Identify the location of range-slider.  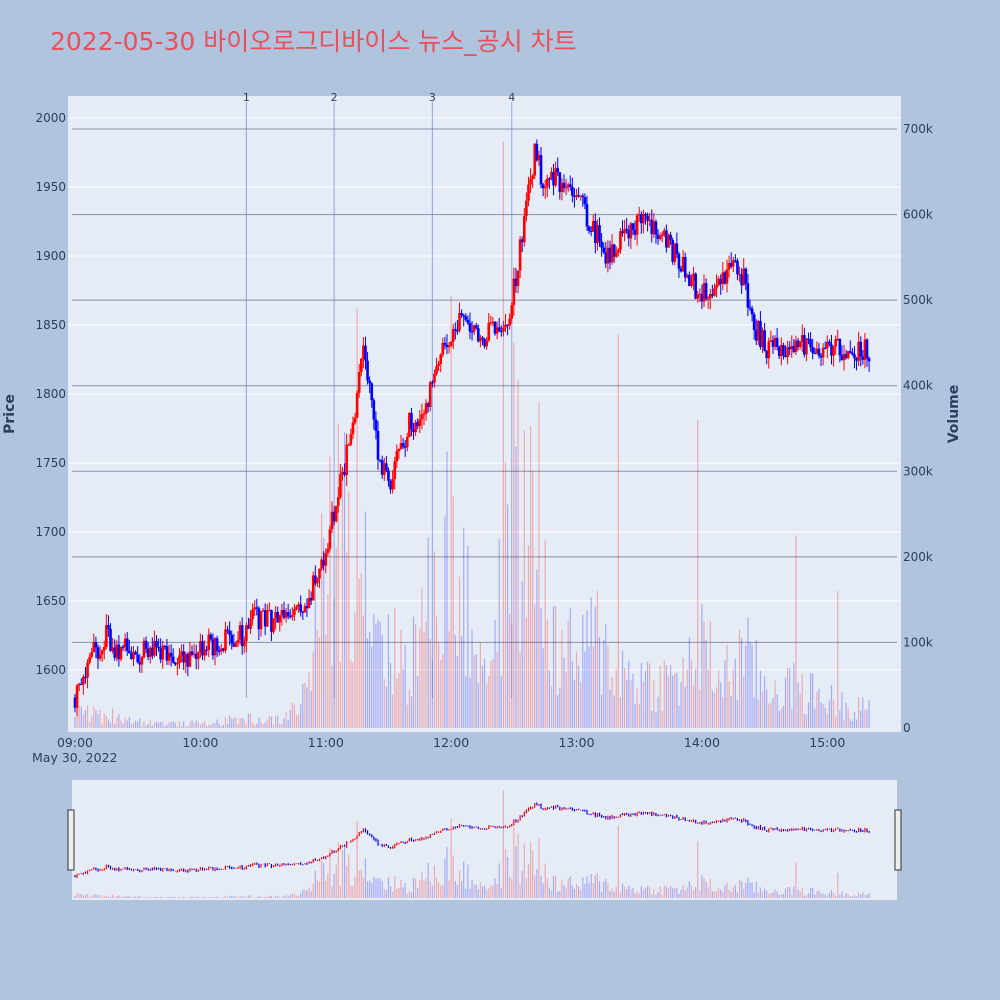
(484, 840).